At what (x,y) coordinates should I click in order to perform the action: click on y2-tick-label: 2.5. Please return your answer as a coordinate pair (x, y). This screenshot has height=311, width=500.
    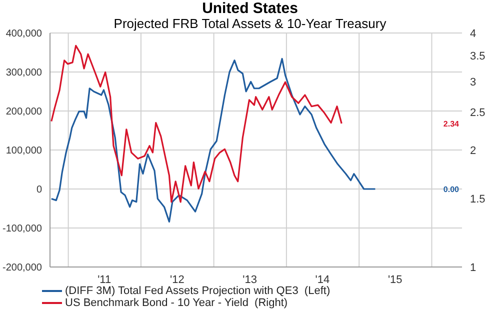
    Looking at the image, I should click on (478, 113).